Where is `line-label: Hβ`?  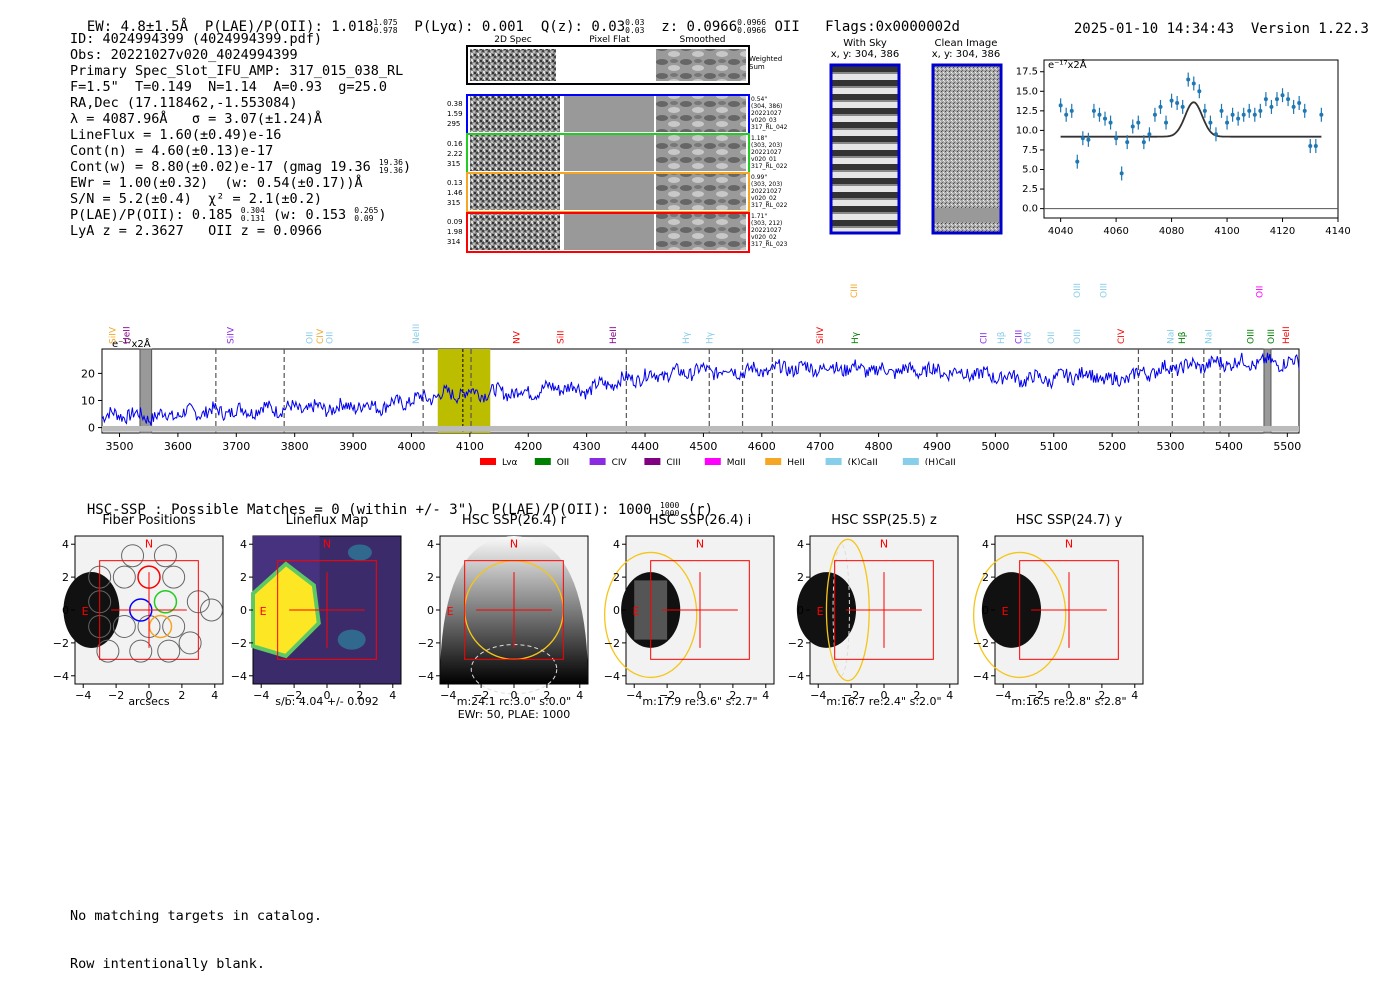
line-label: Hβ is located at coordinates (1002, 337).